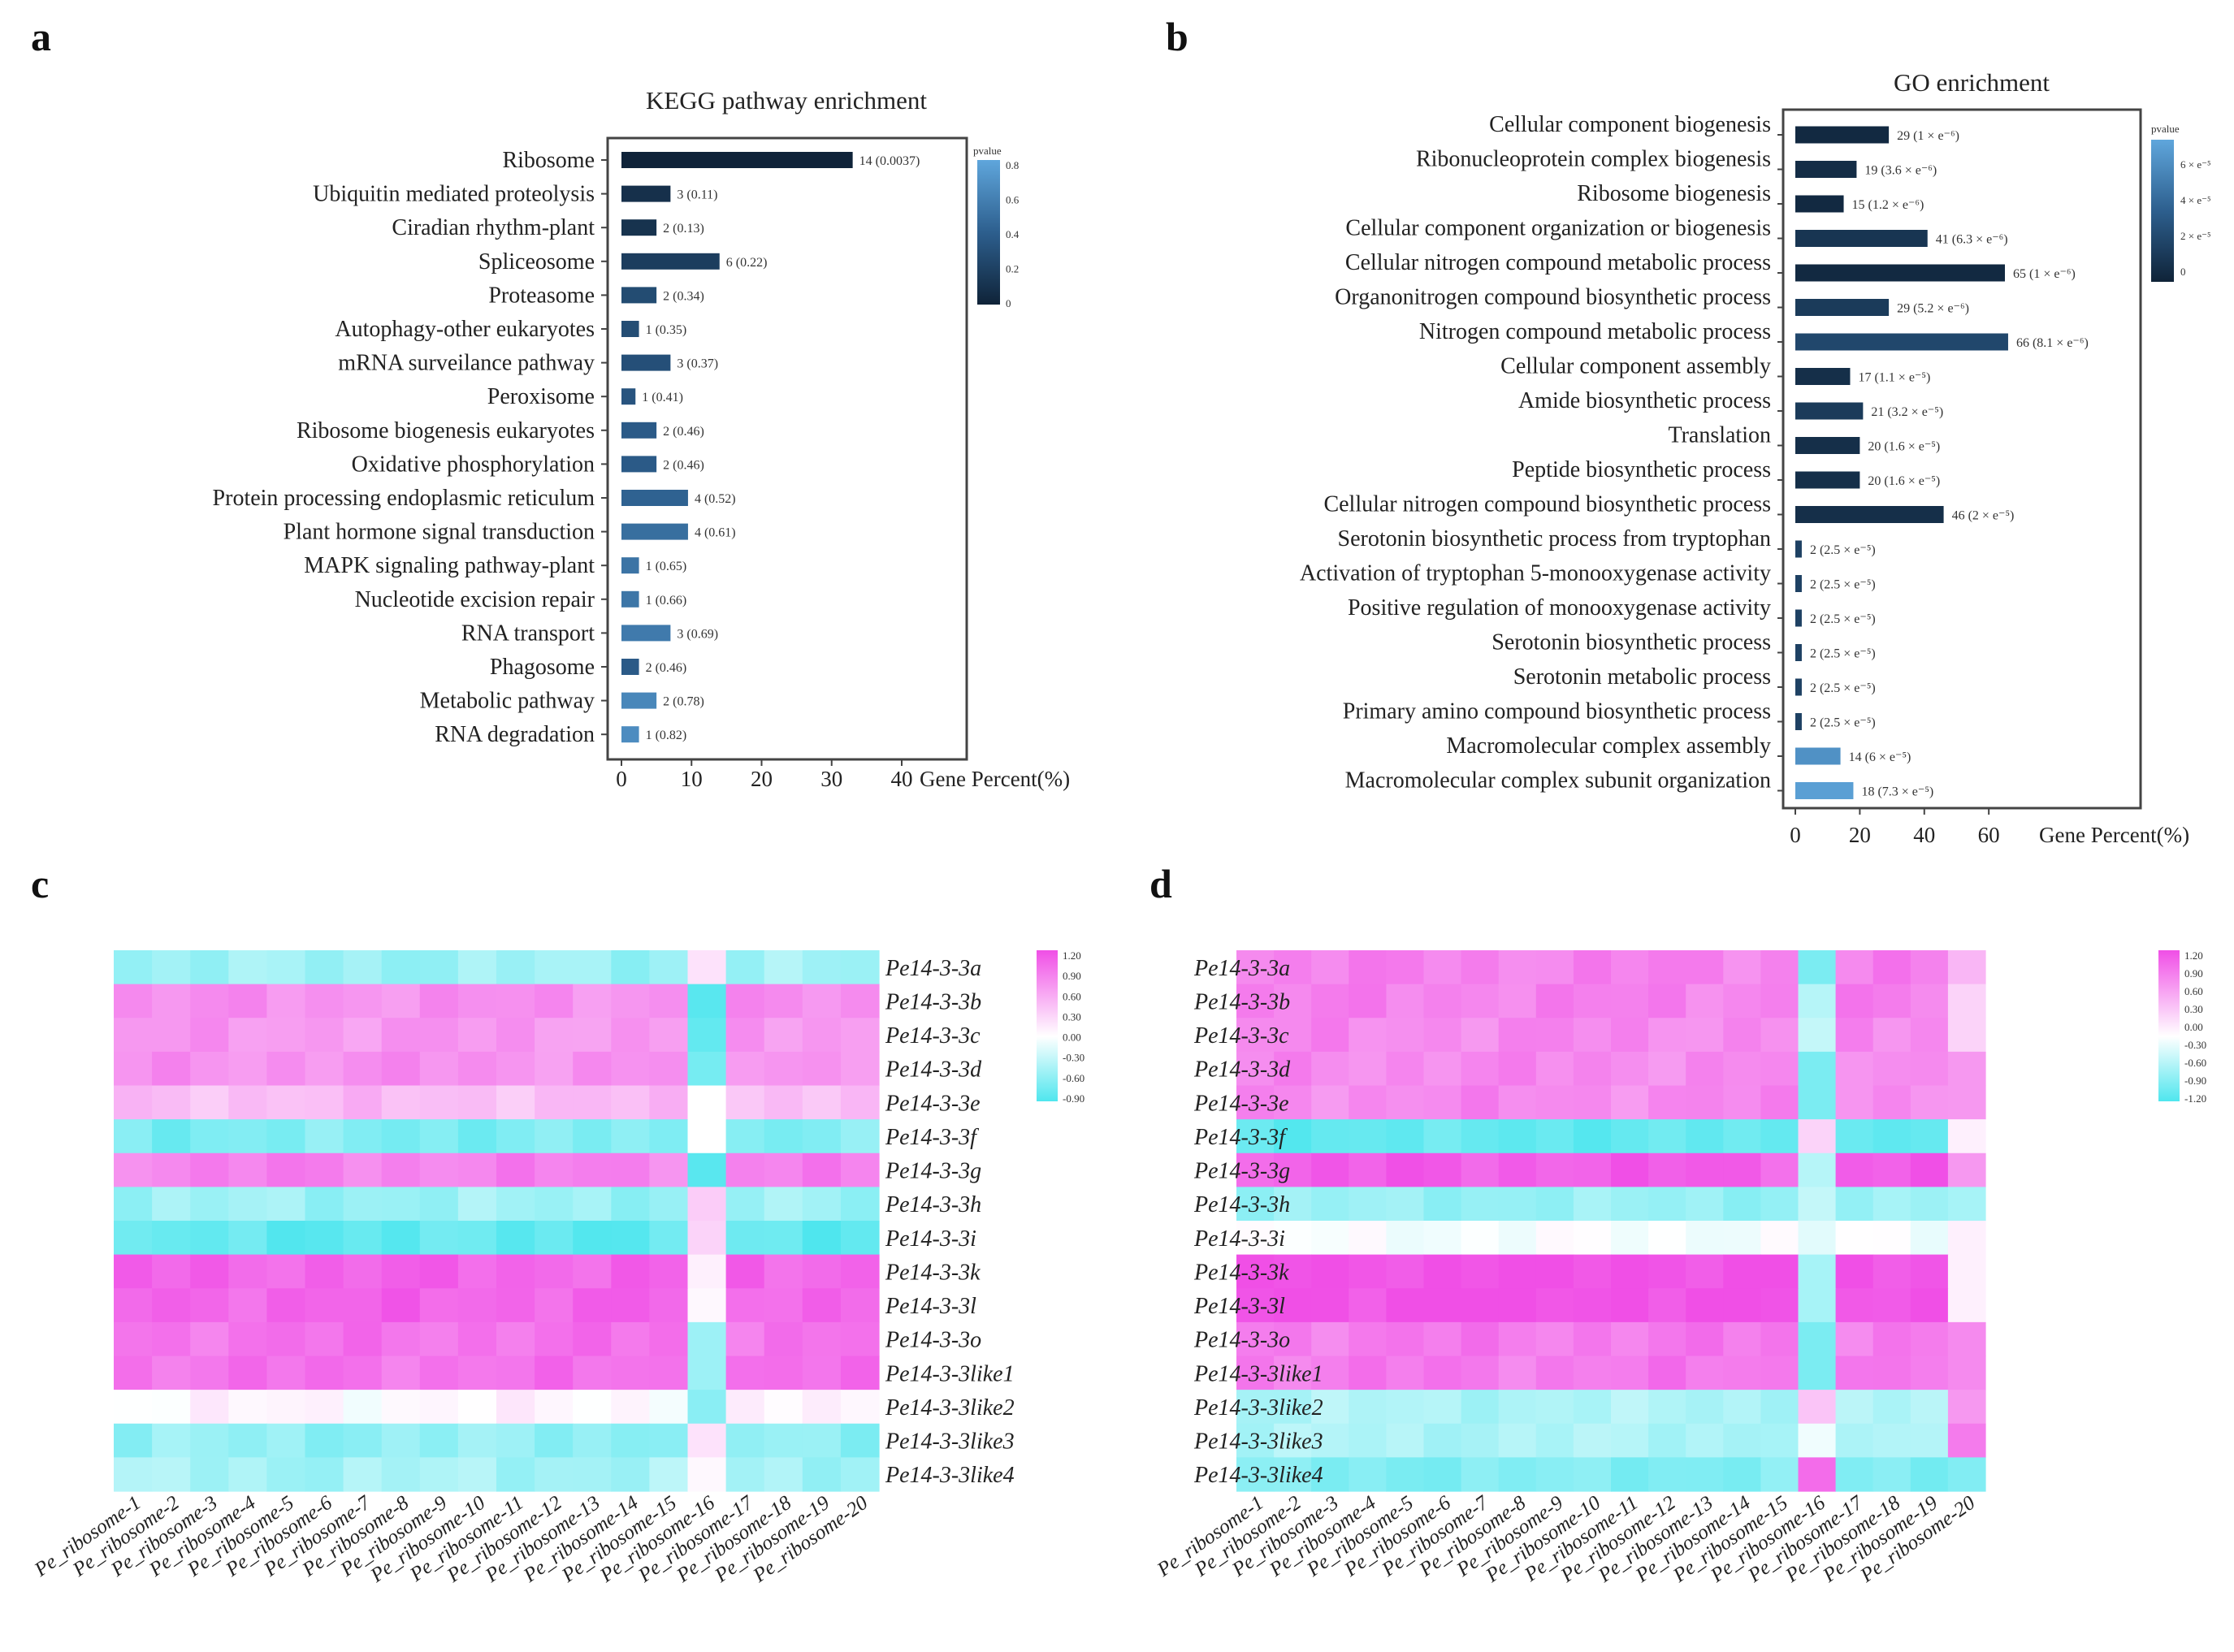 This screenshot has width=2234, height=1652. I want to click on go-colorbar-tick: 4 × e⁻⁵, so click(2195, 200).